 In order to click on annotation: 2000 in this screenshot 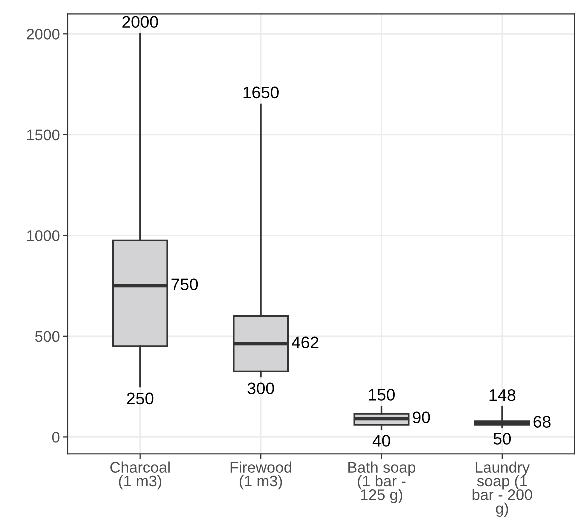, I will do `click(140, 22)`.